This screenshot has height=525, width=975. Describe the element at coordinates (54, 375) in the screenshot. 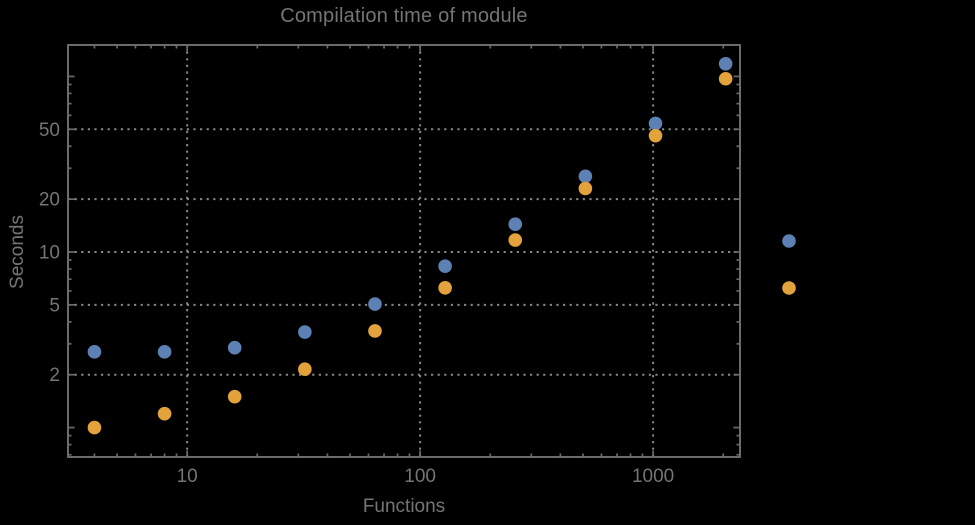

I see `y-tick-label: 2` at that location.